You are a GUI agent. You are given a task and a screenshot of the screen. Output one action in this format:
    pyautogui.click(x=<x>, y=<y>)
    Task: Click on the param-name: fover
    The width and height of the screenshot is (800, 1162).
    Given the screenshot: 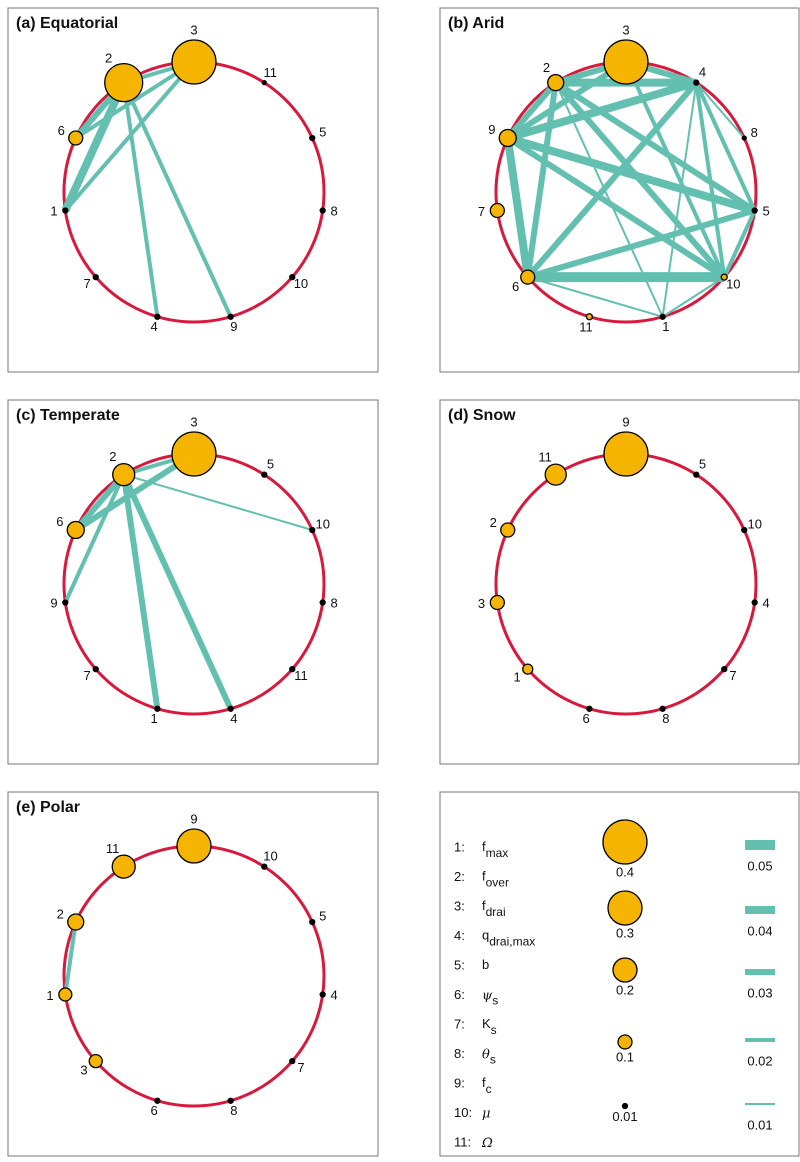 What is the action you would take?
    pyautogui.click(x=495, y=879)
    